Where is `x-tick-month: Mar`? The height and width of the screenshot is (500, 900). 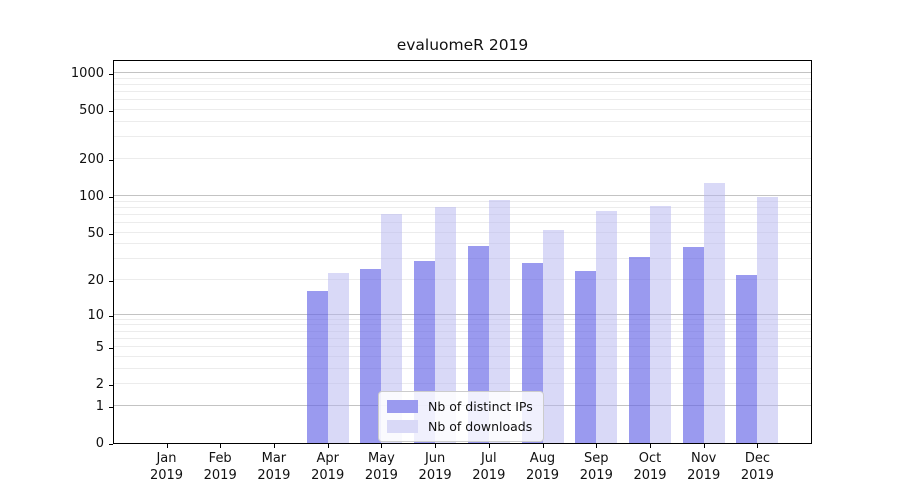 x-tick-month: Mar is located at coordinates (274, 458).